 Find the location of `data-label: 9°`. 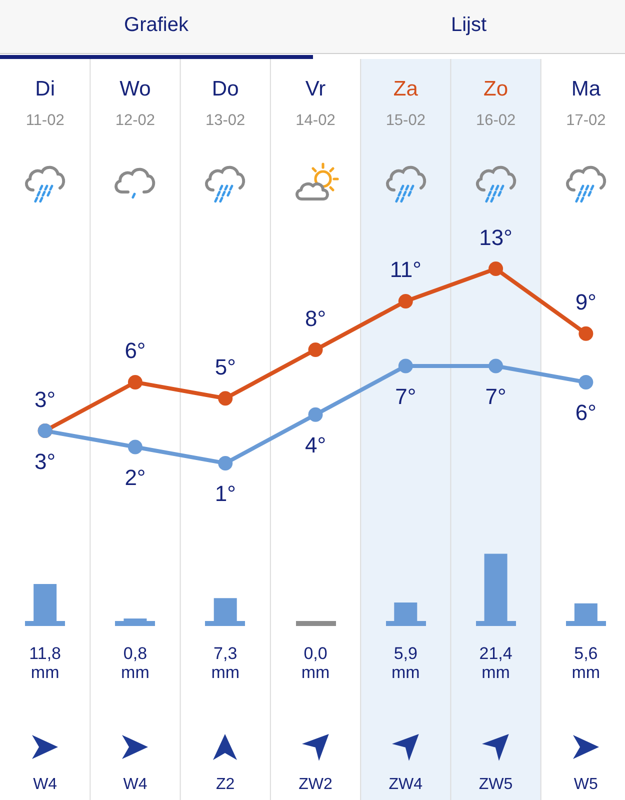

data-label: 9° is located at coordinates (585, 302).